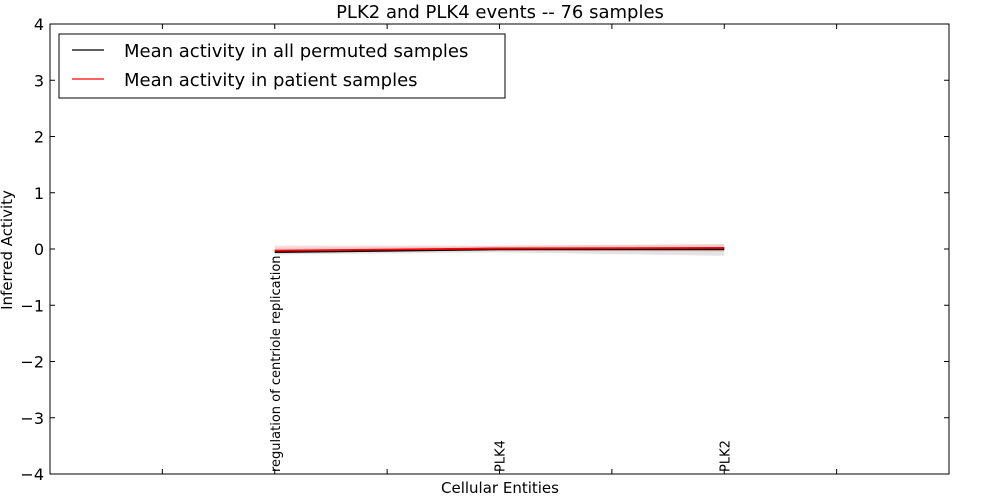 Image resolution: width=1000 pixels, height=500 pixels. What do you see at coordinates (271, 80) in the screenshot?
I see `legend-label-patient: Mean activity in patient samples` at bounding box center [271, 80].